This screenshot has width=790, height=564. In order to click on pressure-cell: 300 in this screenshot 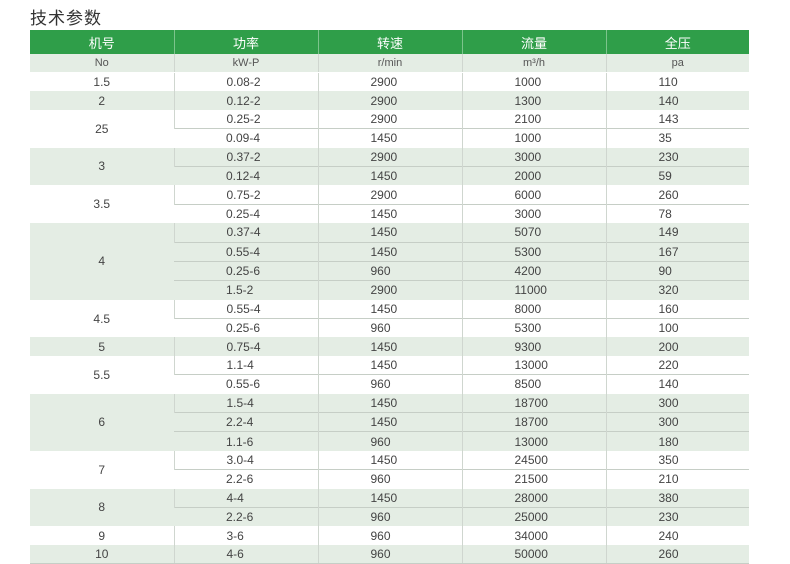, I will do `click(677, 422)`.